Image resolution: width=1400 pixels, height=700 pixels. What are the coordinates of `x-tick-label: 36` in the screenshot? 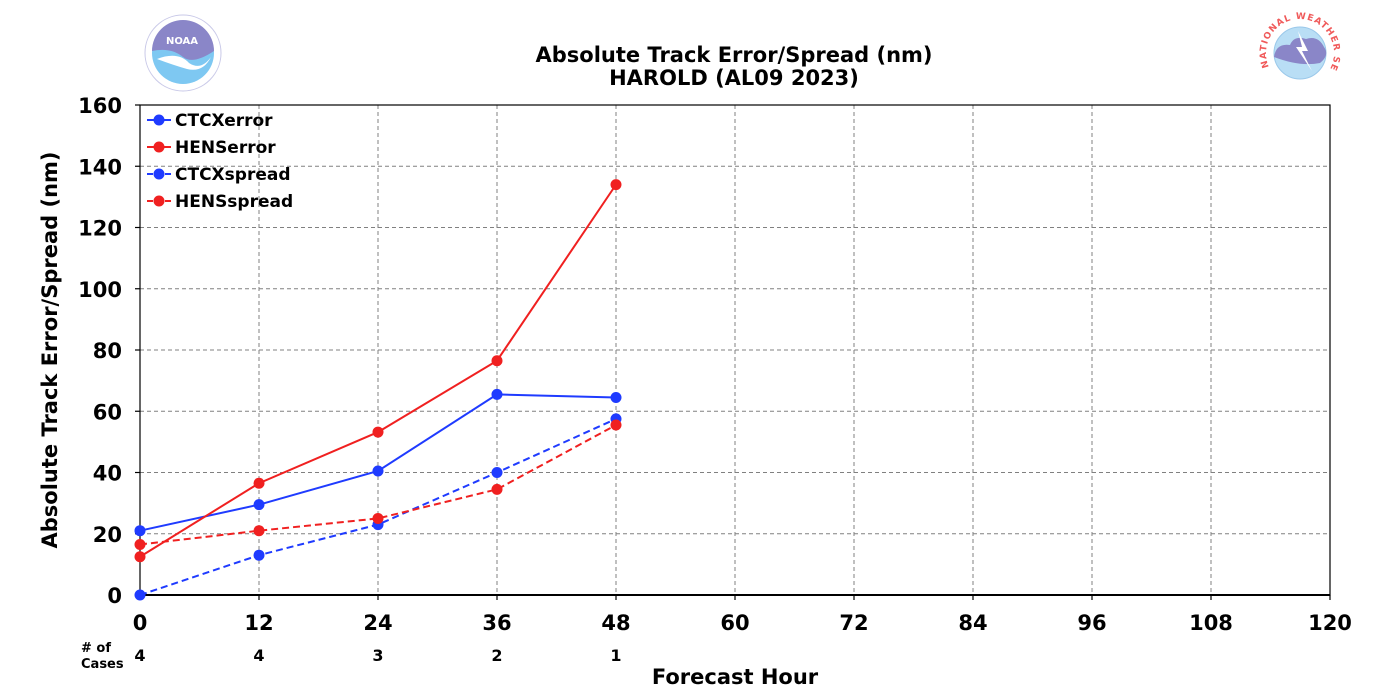 It's located at (496, 623).